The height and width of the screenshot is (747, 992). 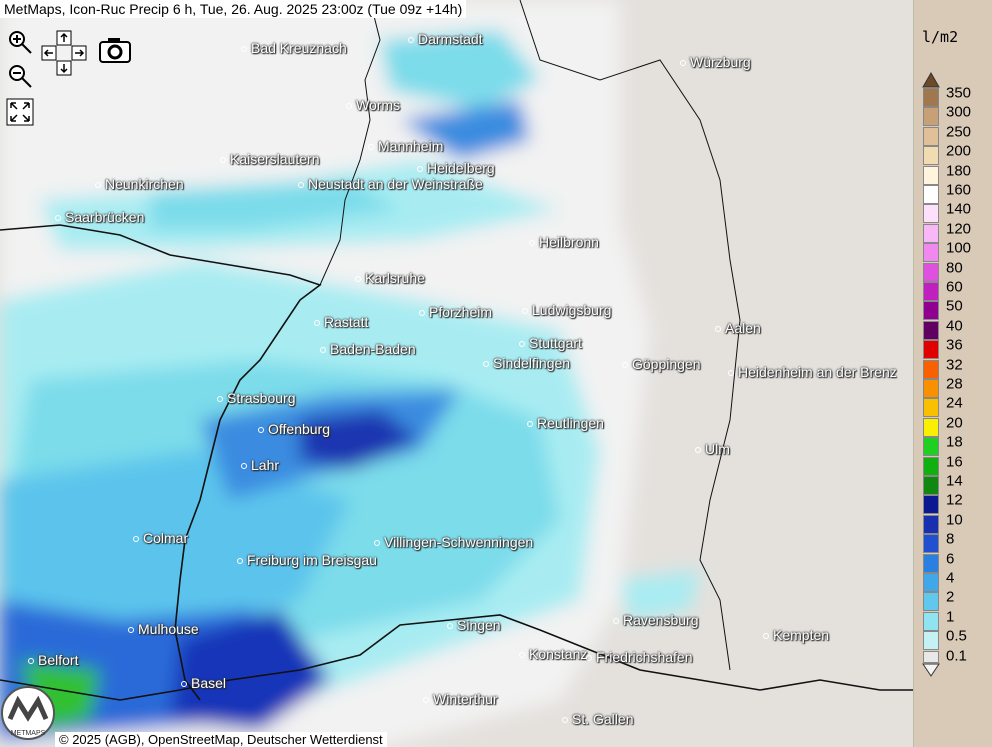 What do you see at coordinates (160, 538) in the screenshot?
I see `city-label: Colmar` at bounding box center [160, 538].